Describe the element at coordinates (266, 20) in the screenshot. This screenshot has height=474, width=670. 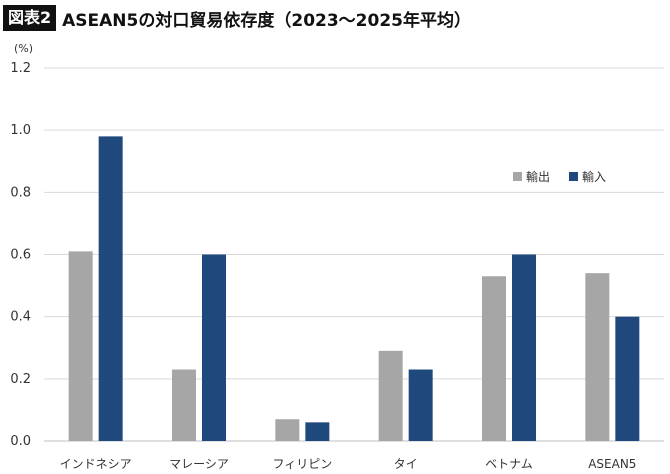
I see `chart-title: ASEAN5の対口貿易依存度（2023〜2025年平均）` at that location.